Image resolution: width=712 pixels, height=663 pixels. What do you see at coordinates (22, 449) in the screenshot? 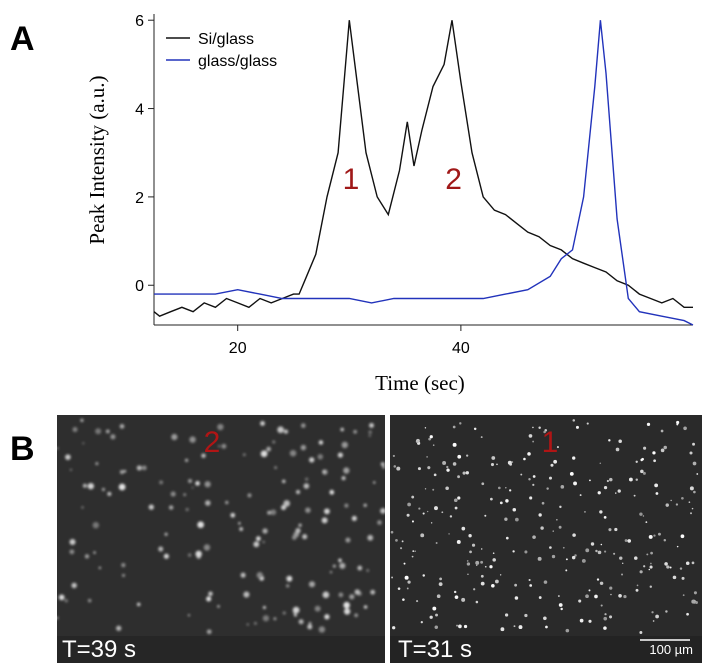
I see `panel-label: B` at bounding box center [22, 449].